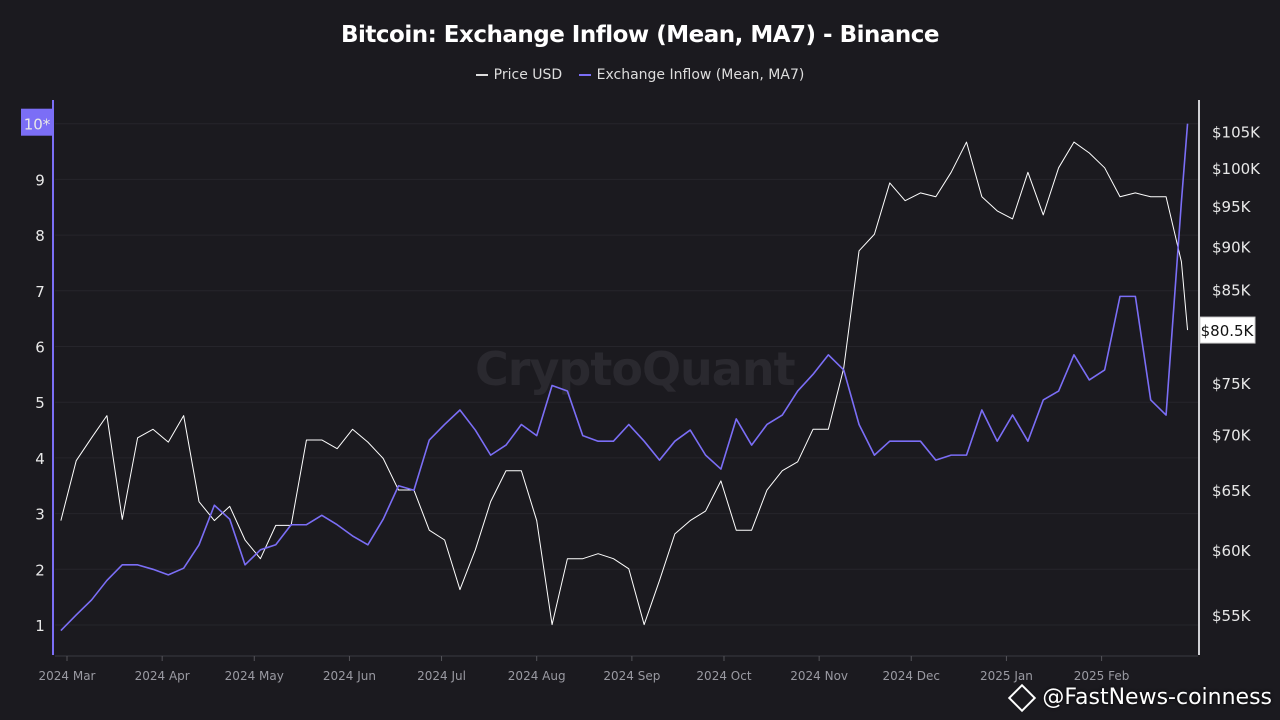 This screenshot has width=1280, height=720. What do you see at coordinates (40, 515) in the screenshot?
I see `left-axis-tick: 3` at bounding box center [40, 515].